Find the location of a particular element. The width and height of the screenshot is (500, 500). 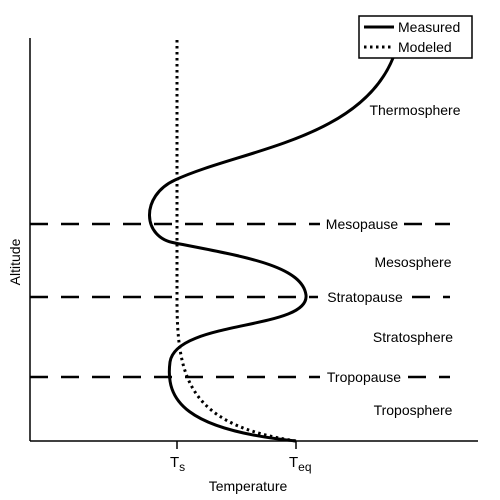

legend: Measured Modeled is located at coordinates (415, 37).